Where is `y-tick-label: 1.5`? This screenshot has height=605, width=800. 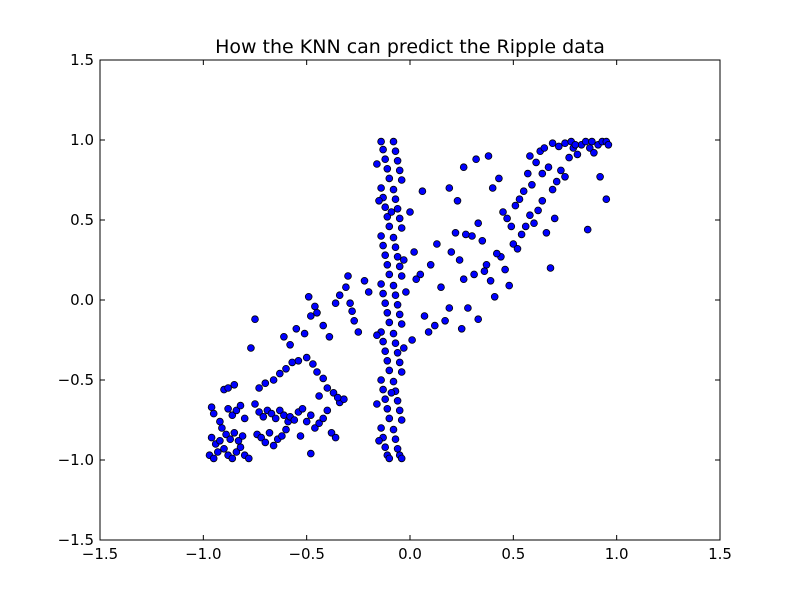
y-tick-label: 1.5 is located at coordinates (82, 60).